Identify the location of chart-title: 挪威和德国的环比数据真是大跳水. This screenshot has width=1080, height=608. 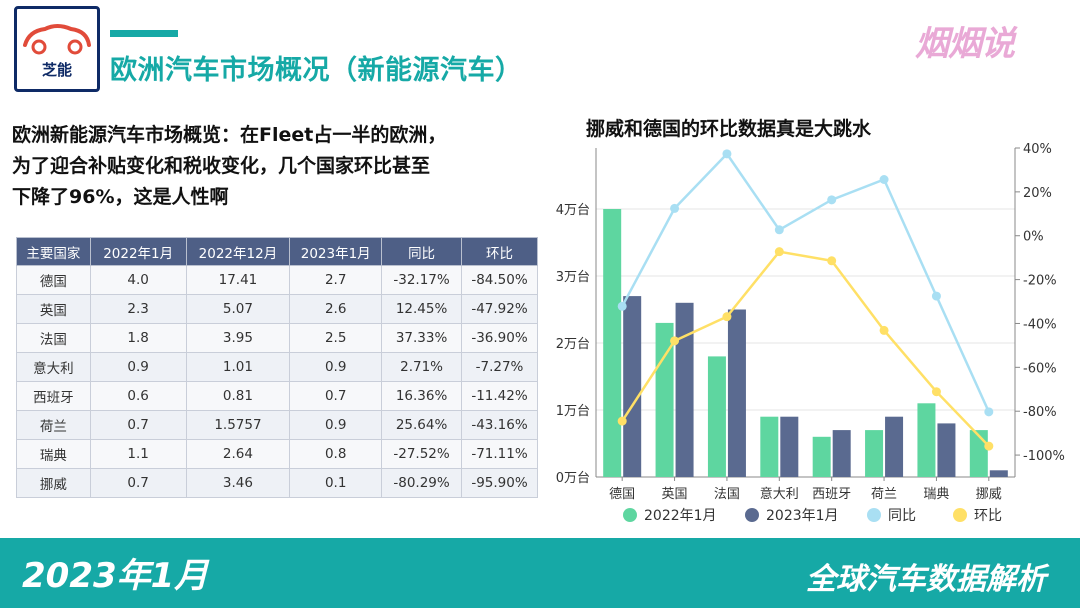
(729, 129).